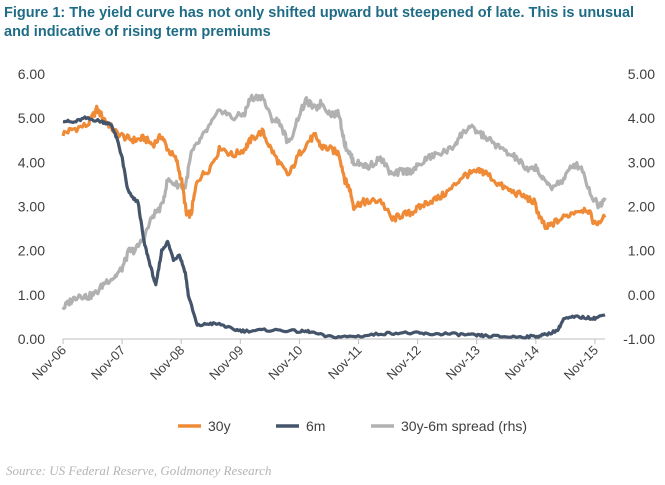 This screenshot has height=485, width=665. I want to click on right-tick-label: 3.00, so click(641, 162).